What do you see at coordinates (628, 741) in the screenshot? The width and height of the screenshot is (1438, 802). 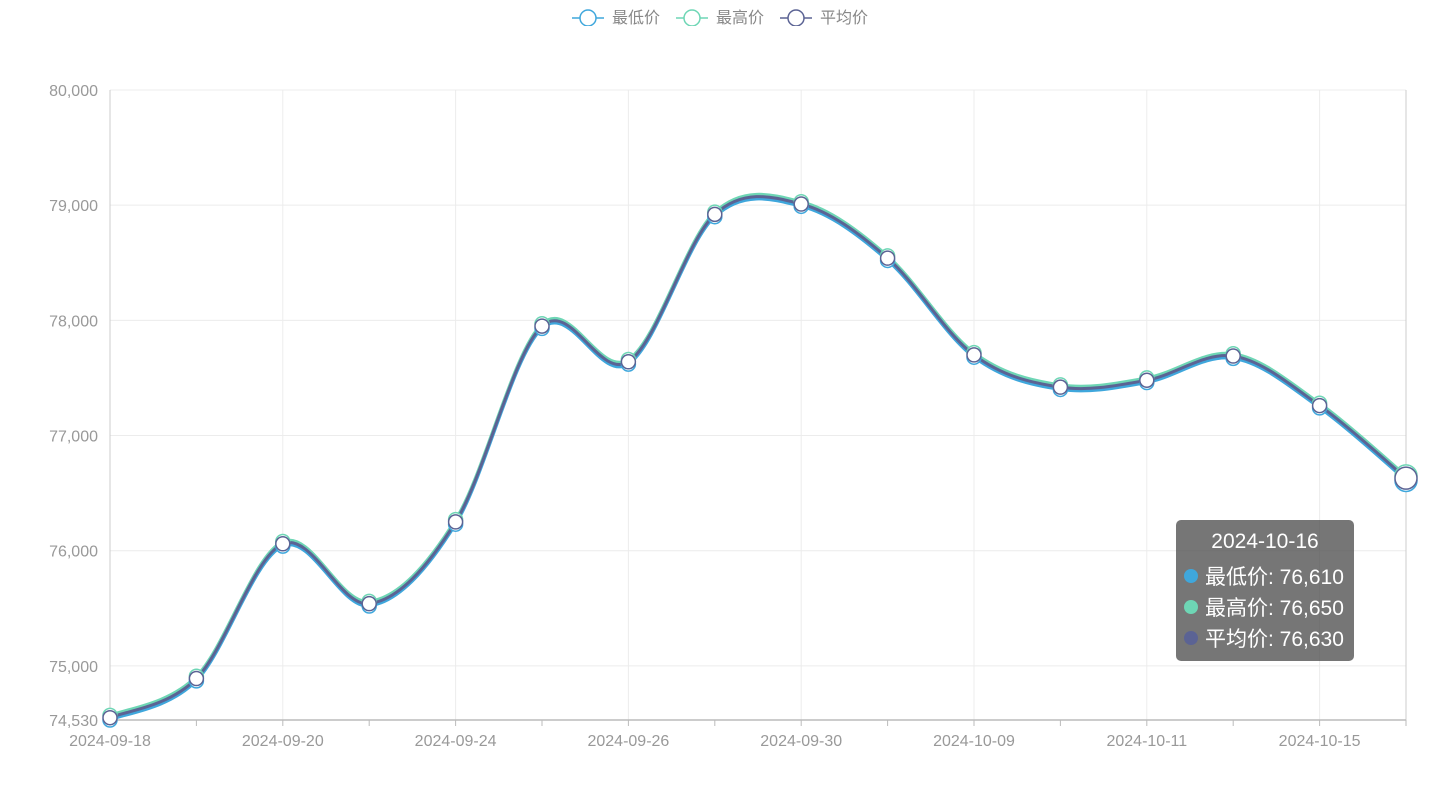 I see `x-tick-label: 2024-09-26` at bounding box center [628, 741].